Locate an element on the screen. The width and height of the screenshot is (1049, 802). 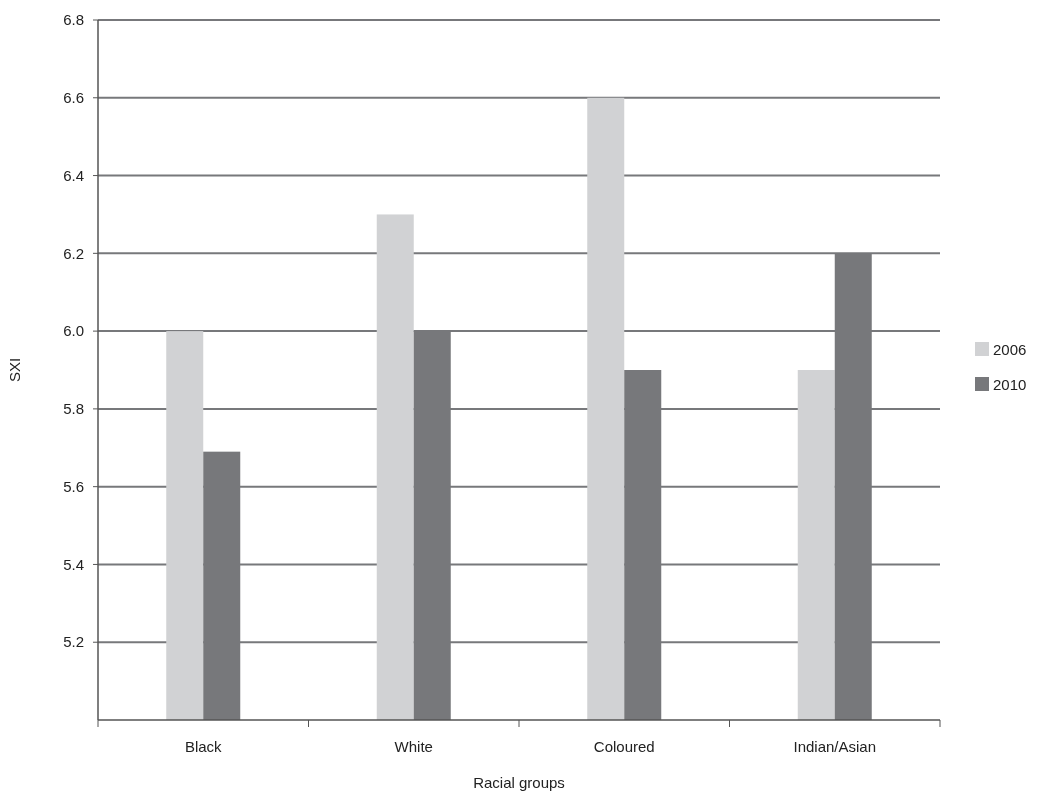
y-tick-label: 5.8 is located at coordinates (73, 409).